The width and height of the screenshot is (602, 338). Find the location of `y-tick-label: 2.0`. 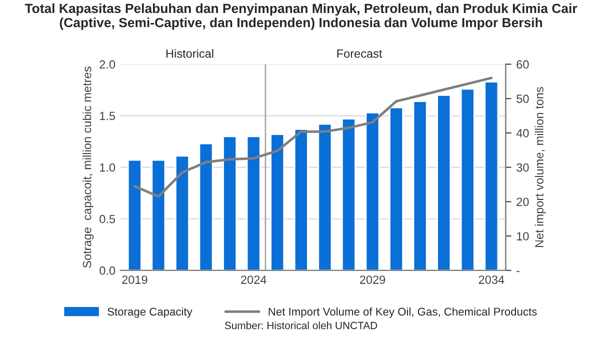

y-tick-label: 2.0 is located at coordinates (108, 64).